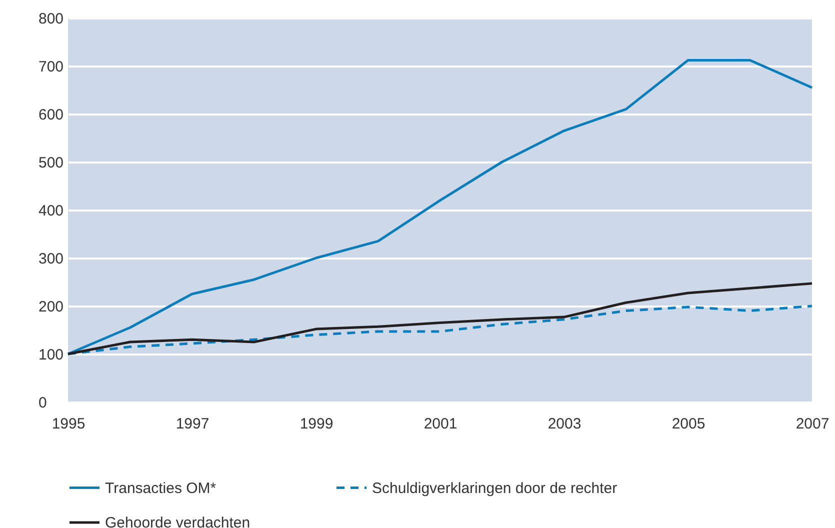  What do you see at coordinates (51, 163) in the screenshot?
I see `y-tick-label: 500` at bounding box center [51, 163].